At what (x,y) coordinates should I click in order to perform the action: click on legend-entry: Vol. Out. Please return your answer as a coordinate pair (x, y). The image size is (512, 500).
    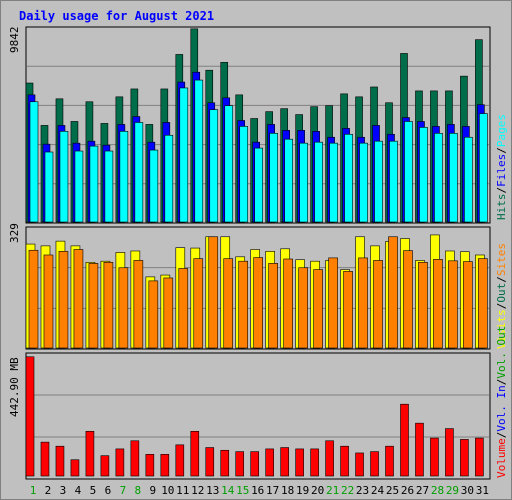
    Looking at the image, I should click on (501, 352).